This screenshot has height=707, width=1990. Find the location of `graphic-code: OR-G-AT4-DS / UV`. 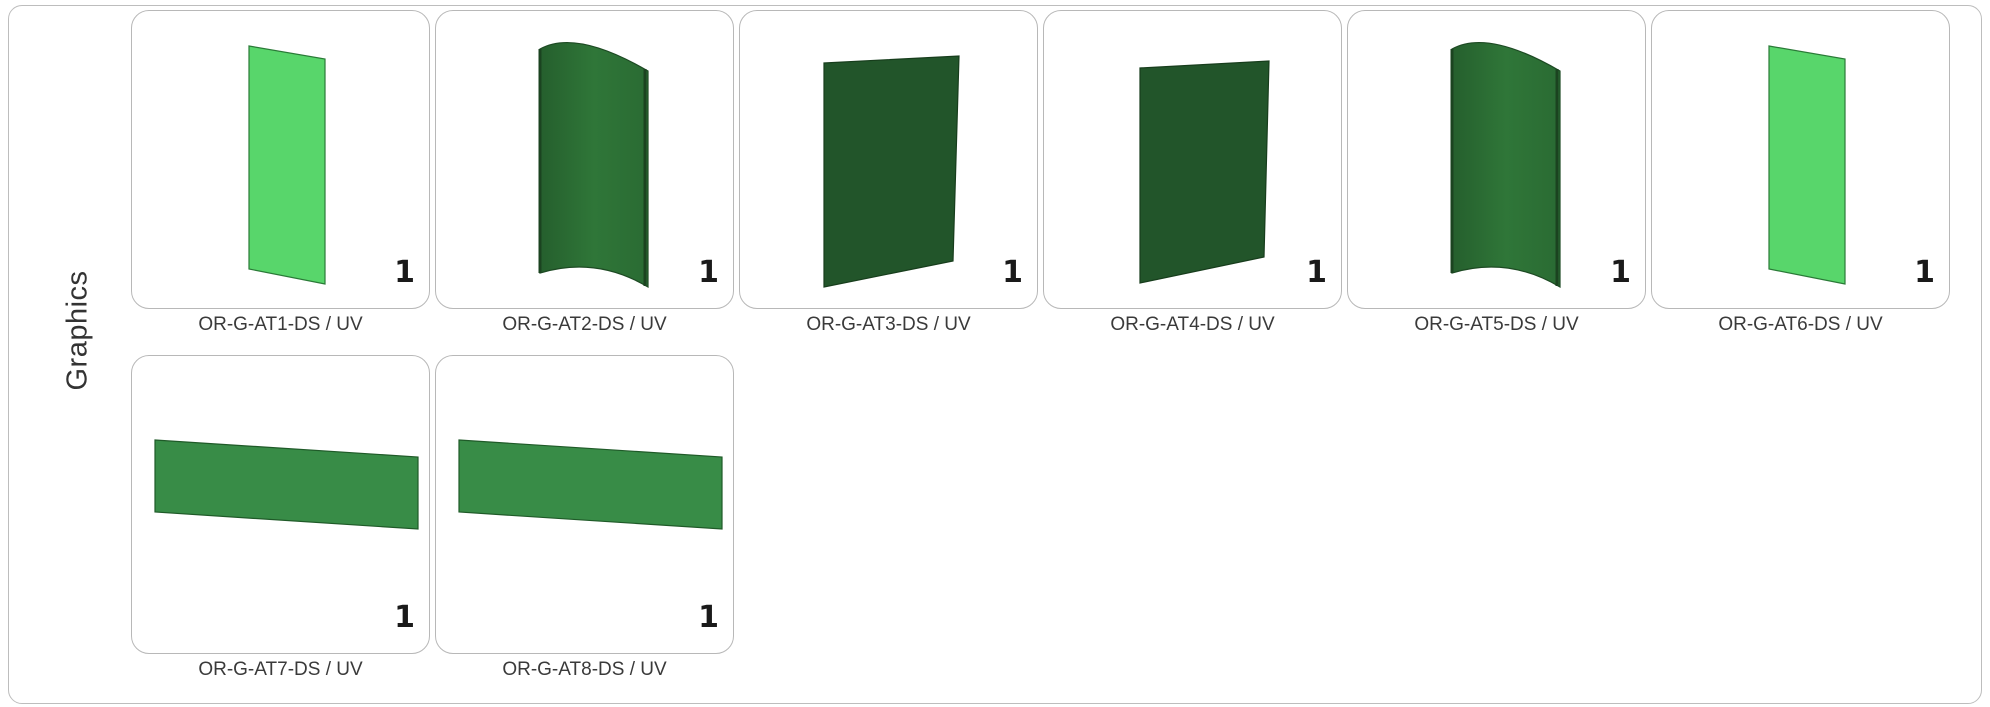

graphic-code: OR-G-AT4-DS / UV is located at coordinates (1192, 324).